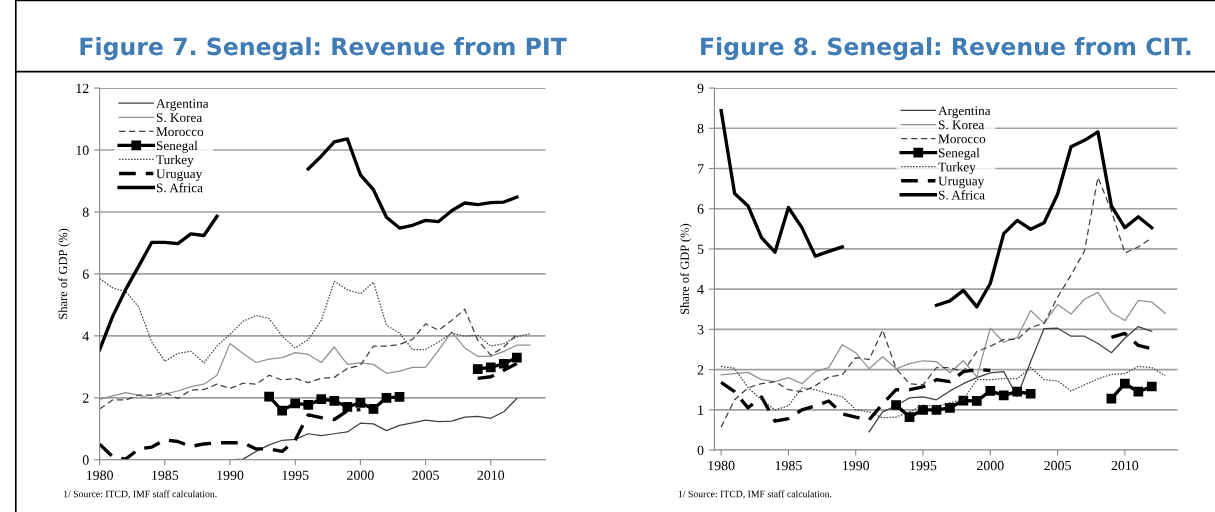 This screenshot has height=512, width=1215. I want to click on y-tick-label: 10, so click(82, 150).